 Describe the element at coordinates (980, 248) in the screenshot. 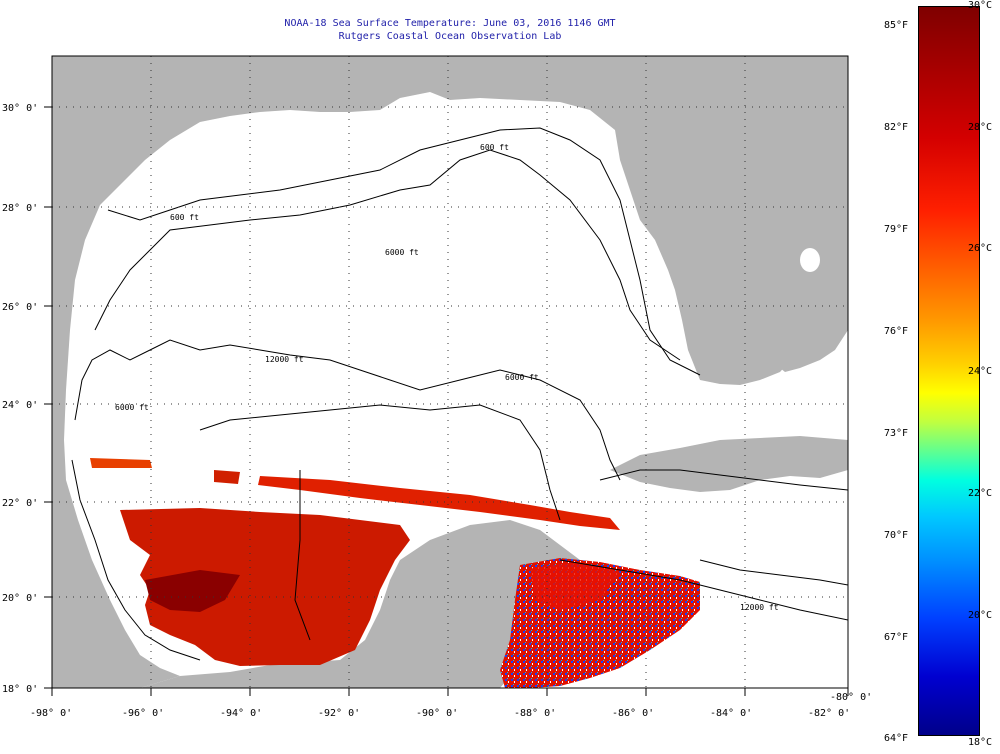

I see `colorbar-label-26c: 26°C` at that location.